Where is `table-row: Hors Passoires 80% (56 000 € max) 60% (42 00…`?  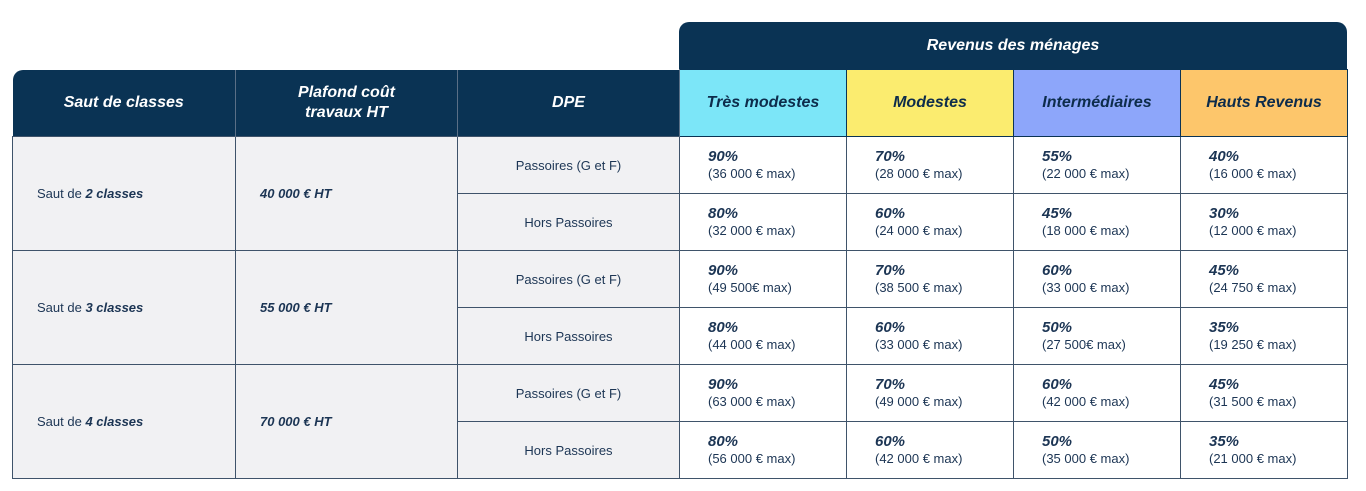
table-row: Hors Passoires 80% (56 000 € max) 60% (42 00… is located at coordinates (680, 450).